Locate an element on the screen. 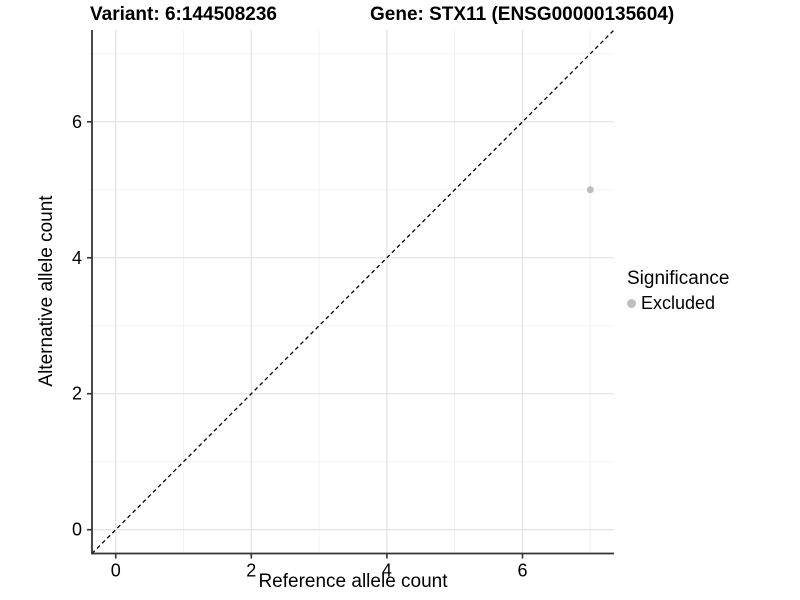 This screenshot has height=600, width=800. x-tick-label: 0 is located at coordinates (116, 571).